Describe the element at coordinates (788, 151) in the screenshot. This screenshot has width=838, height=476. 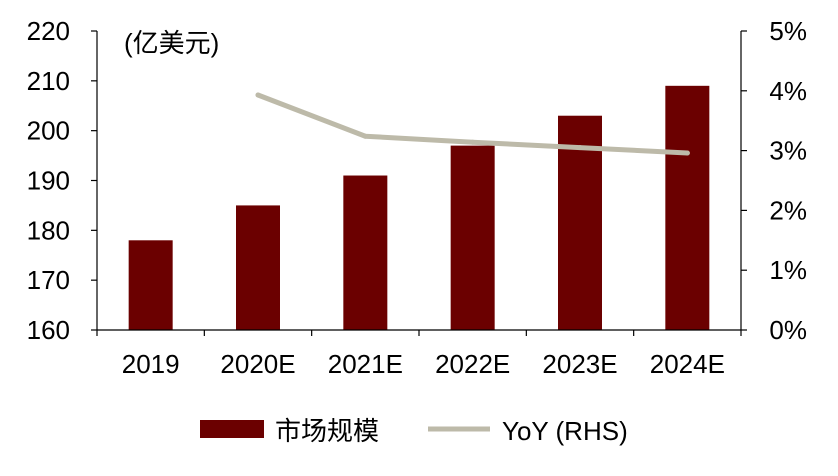
I see `y-right-tick-3: 3%` at that location.